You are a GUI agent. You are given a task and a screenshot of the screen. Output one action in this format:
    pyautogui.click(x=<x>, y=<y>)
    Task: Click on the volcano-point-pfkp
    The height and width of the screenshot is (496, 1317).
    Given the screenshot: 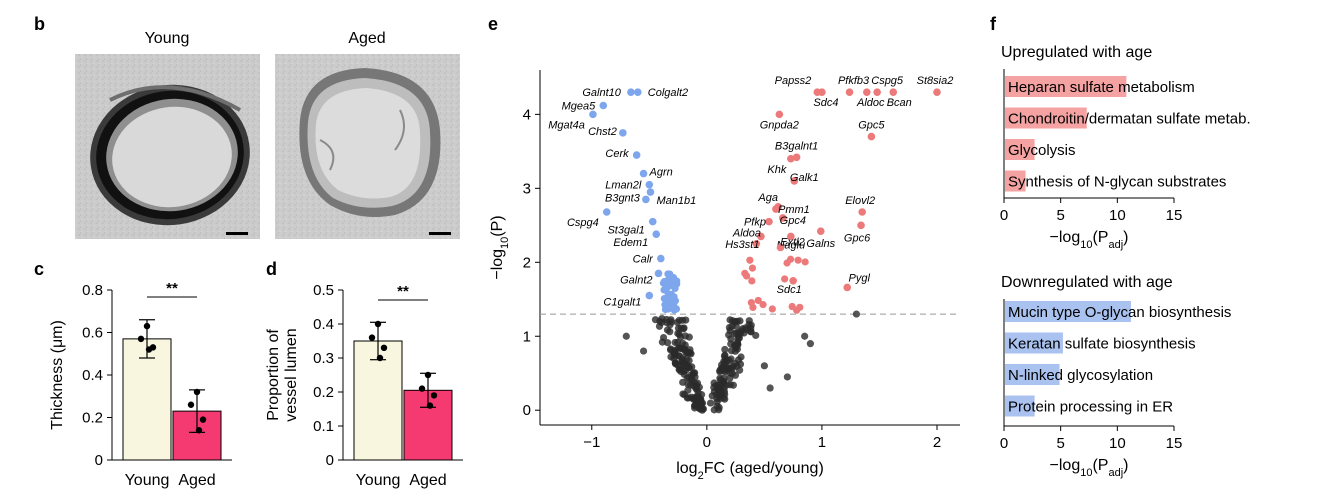 What is the action you would take?
    pyautogui.click(x=769, y=221)
    